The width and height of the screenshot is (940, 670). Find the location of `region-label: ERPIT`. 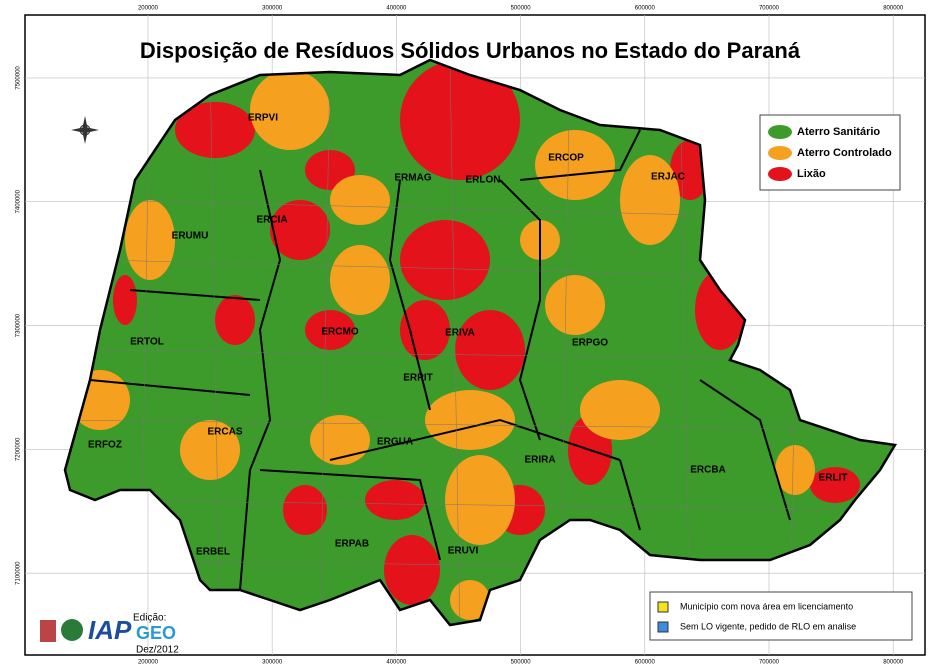

region-label: ERPIT is located at coordinates (417, 378).